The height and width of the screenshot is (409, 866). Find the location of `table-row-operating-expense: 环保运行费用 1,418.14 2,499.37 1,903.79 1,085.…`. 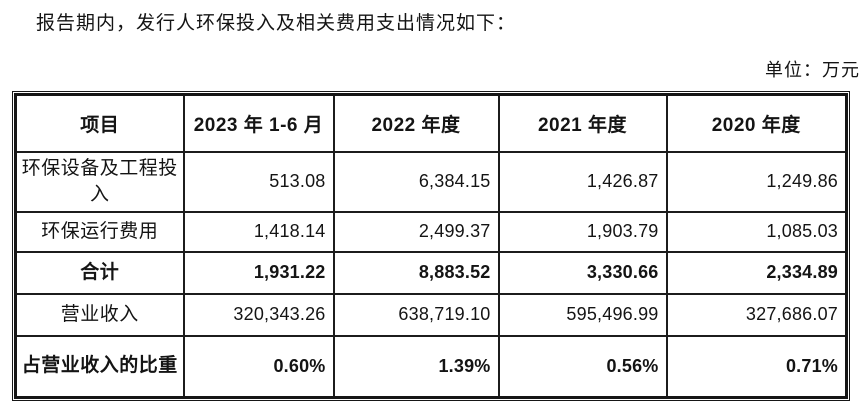

table-row-operating-expense: 环保运行费用 1,418.14 2,499.37 1,903.79 1,085.… is located at coordinates (431, 231).